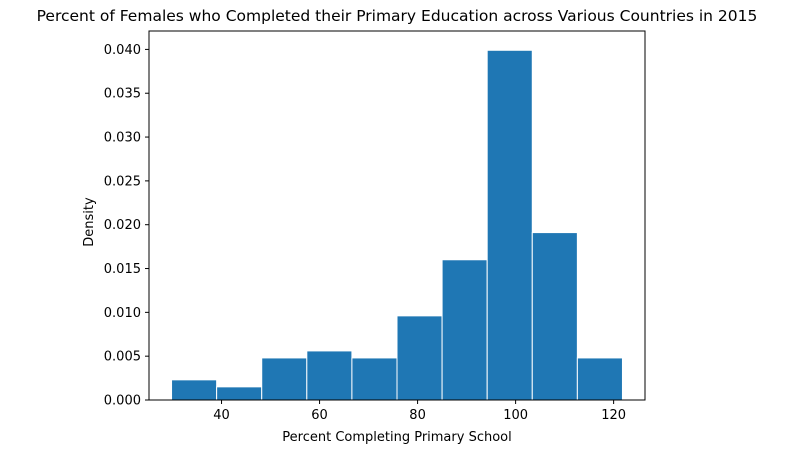 Image resolution: width=795 pixels, height=453 pixels. I want to click on y-tick-label: 0.000, so click(122, 401).